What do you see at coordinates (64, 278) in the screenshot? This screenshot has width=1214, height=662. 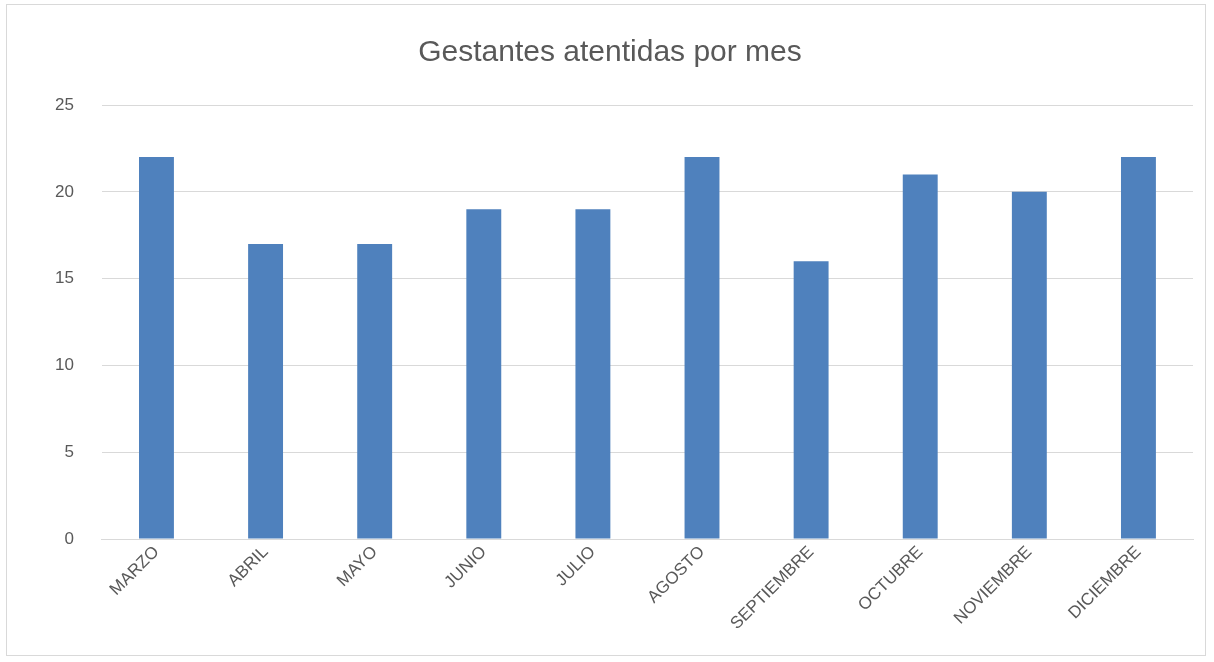 I see `y-tick-label: 15` at bounding box center [64, 278].